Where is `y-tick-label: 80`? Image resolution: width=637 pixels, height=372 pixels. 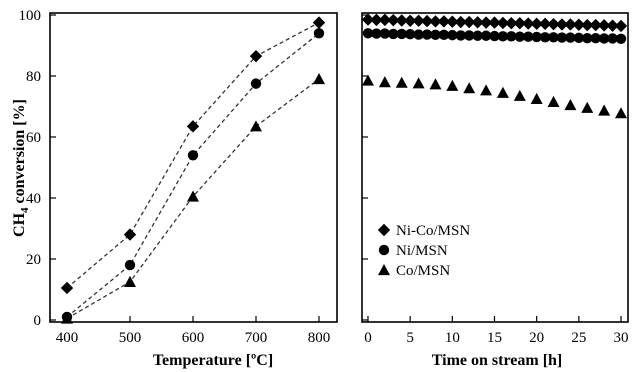
y-tick-label: 80 is located at coordinates (33, 77).